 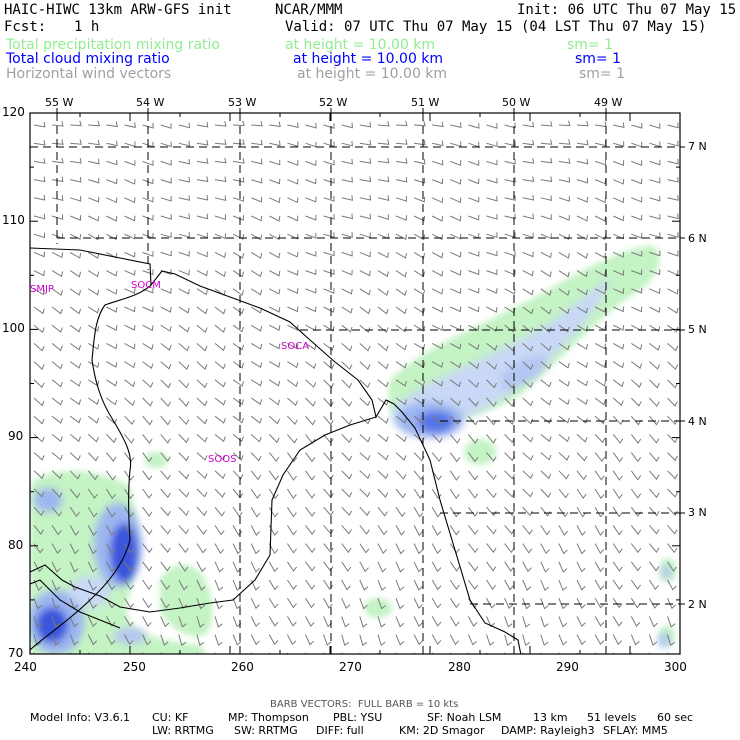 I want to click on y-tick-label: 80, so click(x=16, y=545).